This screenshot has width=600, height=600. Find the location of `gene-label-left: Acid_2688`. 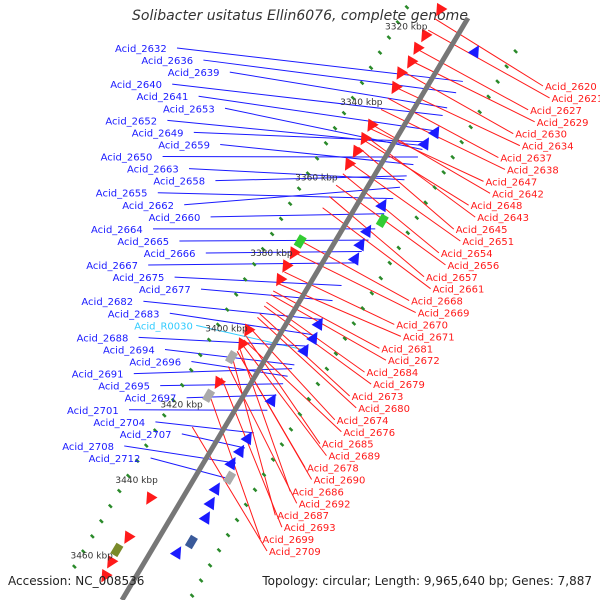

gene-label-left: Acid_2688 is located at coordinates (103, 338).